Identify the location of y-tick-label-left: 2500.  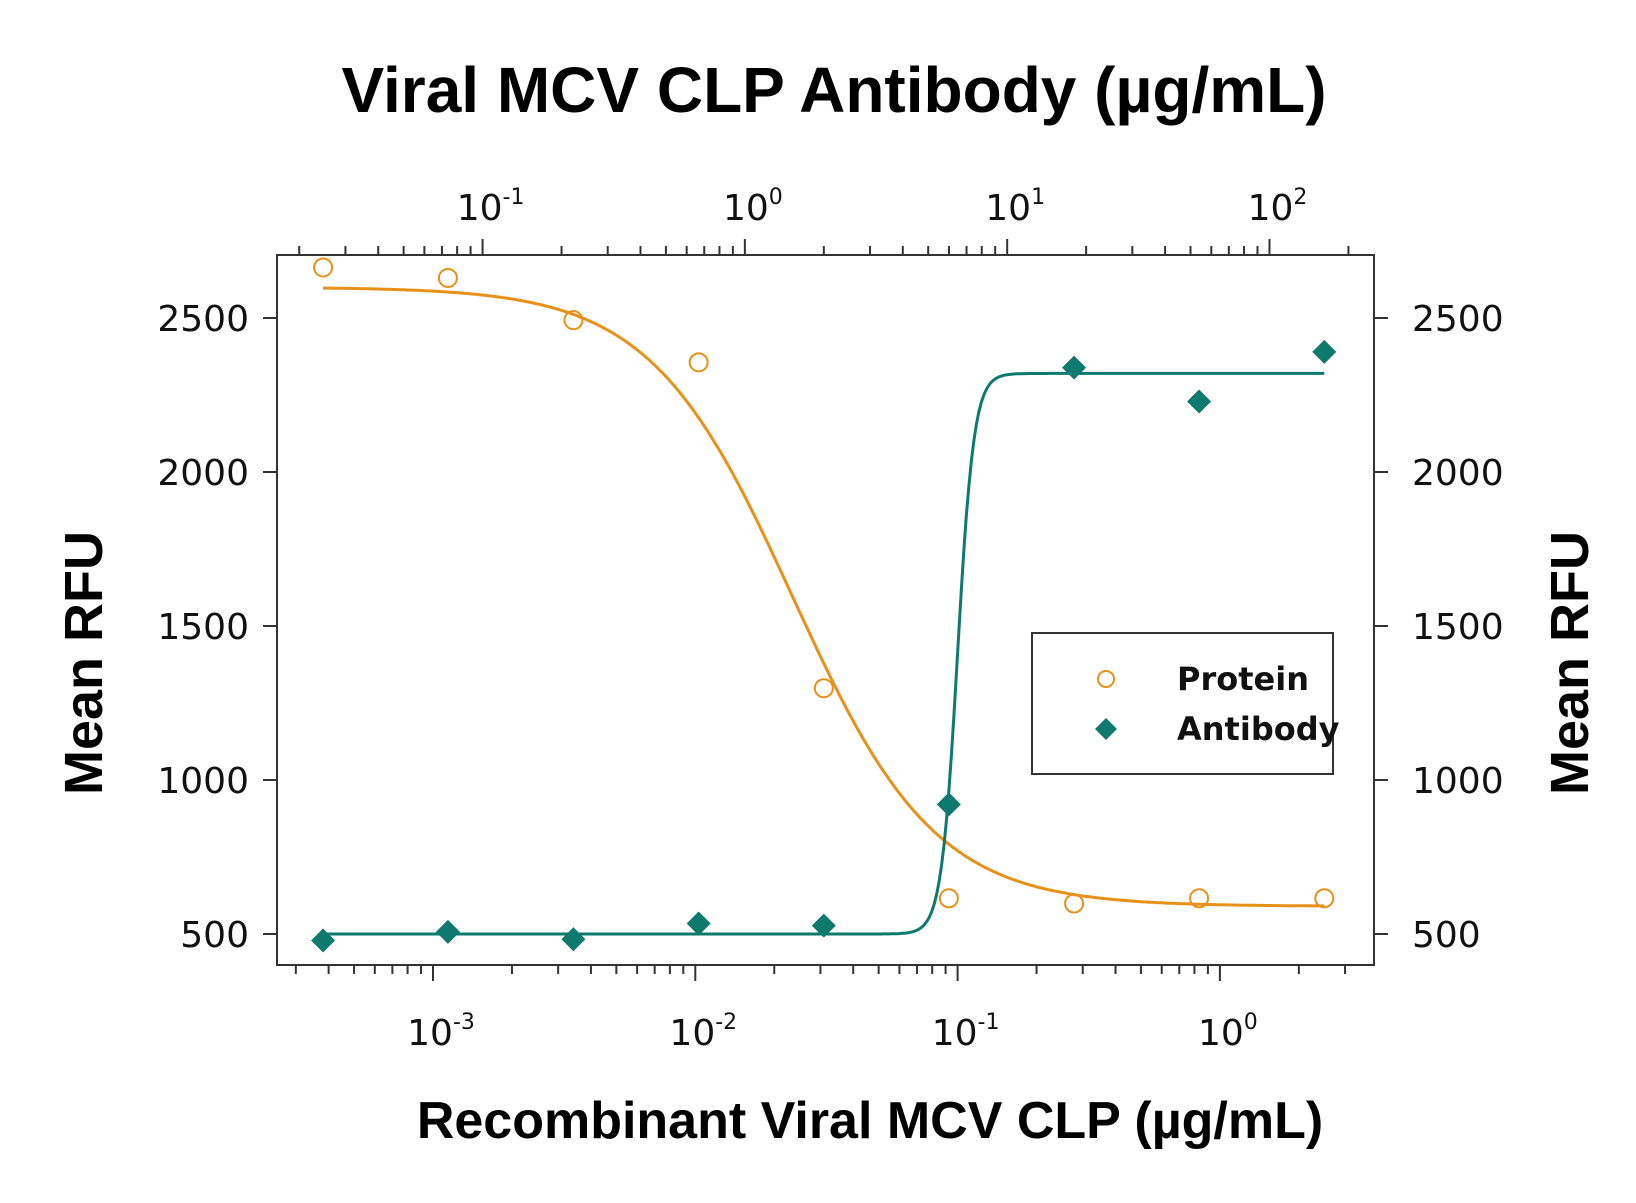
(203, 319).